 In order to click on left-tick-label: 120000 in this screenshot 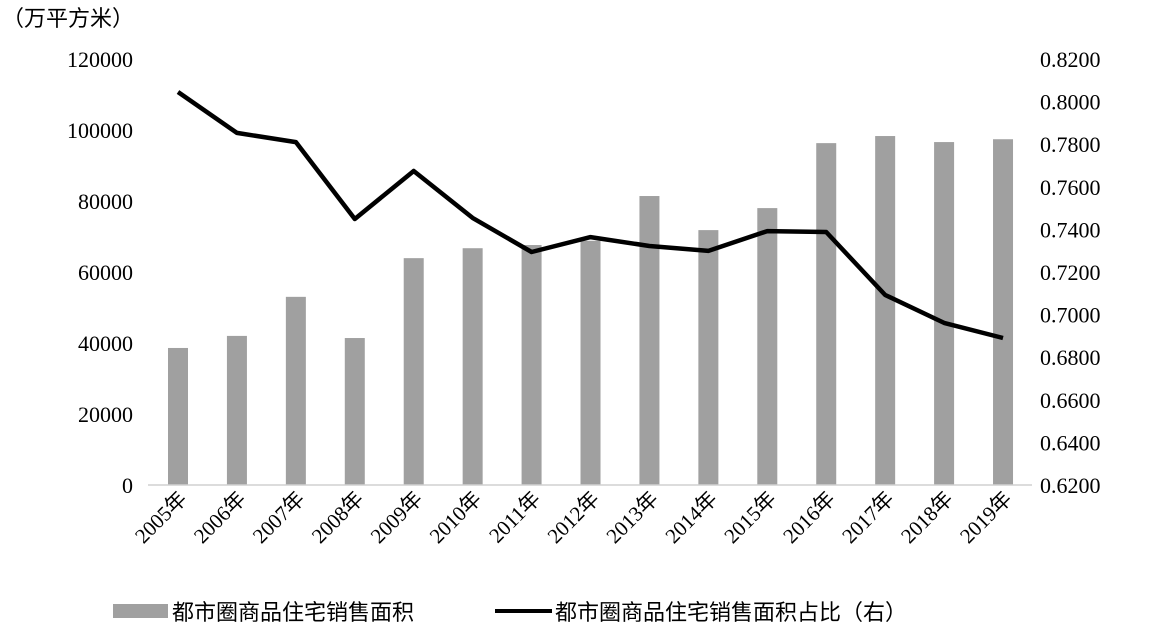, I will do `click(100, 59)`.